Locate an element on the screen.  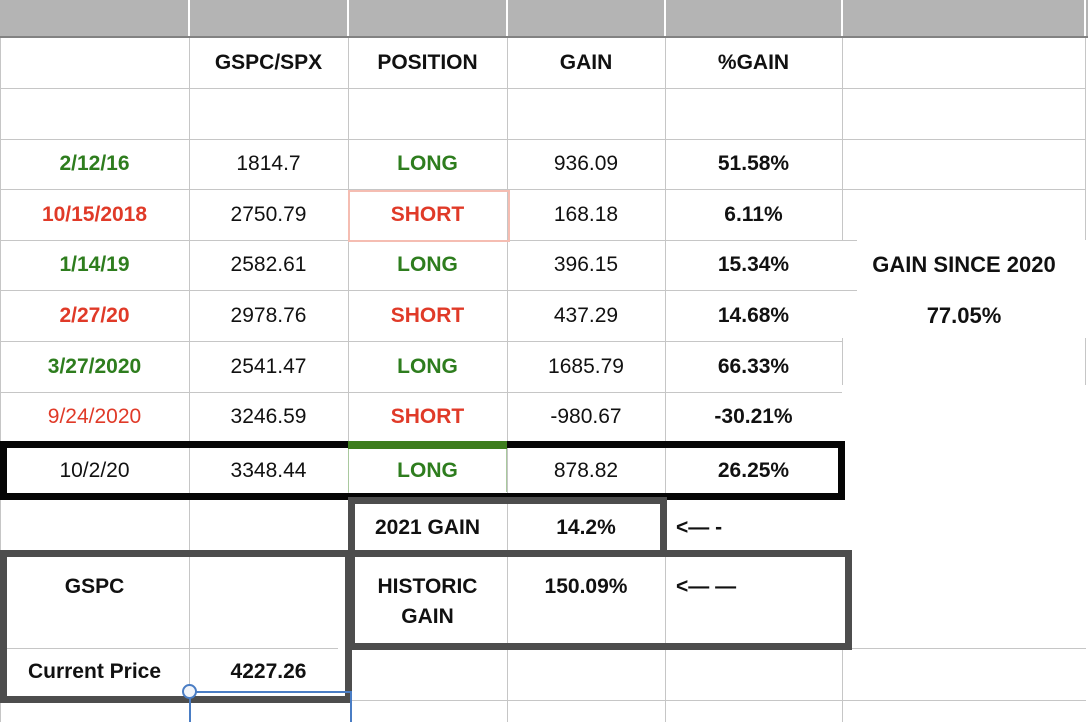
price-cell: 2750.79 is located at coordinates (268, 214).